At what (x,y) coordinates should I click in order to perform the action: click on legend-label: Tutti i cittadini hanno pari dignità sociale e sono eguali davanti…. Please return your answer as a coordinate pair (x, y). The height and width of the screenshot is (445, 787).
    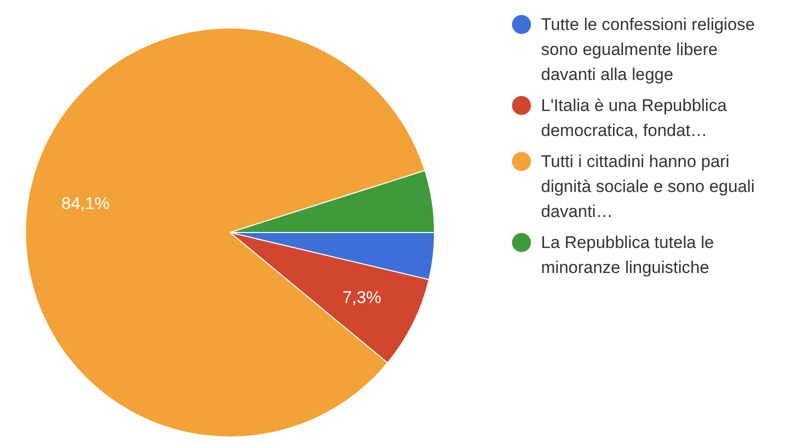
    Looking at the image, I should click on (648, 187).